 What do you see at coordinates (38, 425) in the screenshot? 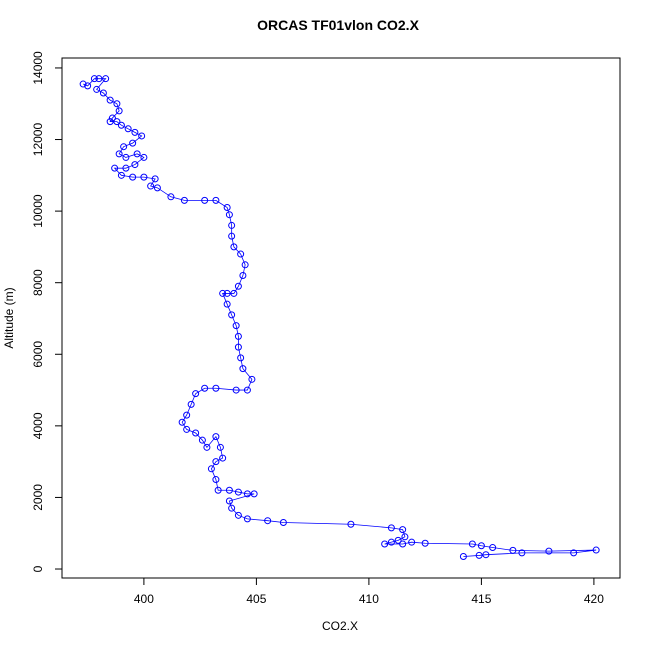
I see `y-tick-label: 4000` at bounding box center [38, 425].